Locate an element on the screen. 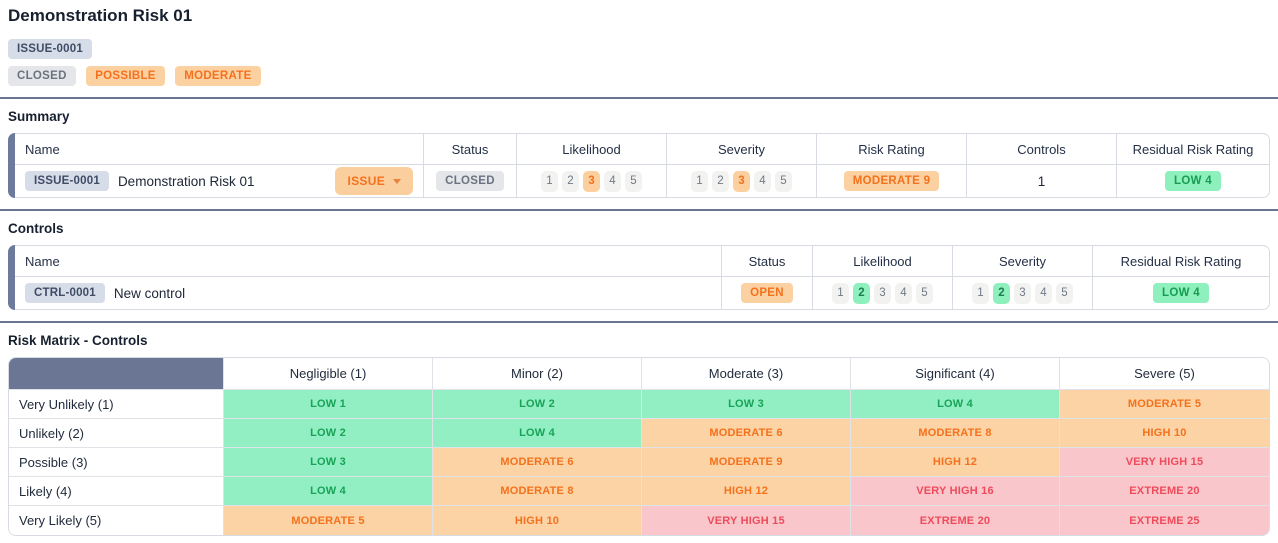  matrix-col-header-negligible: Negligible (1) is located at coordinates (328, 374).